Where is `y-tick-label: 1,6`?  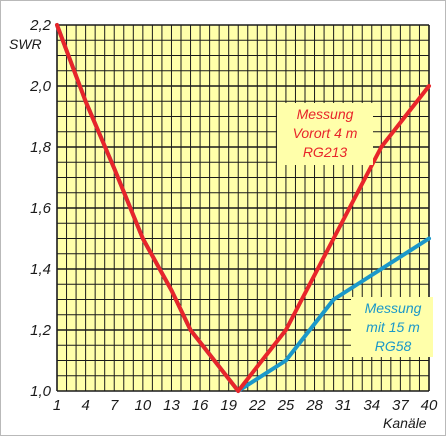
y-tick-label: 1,6 is located at coordinates (41, 208).